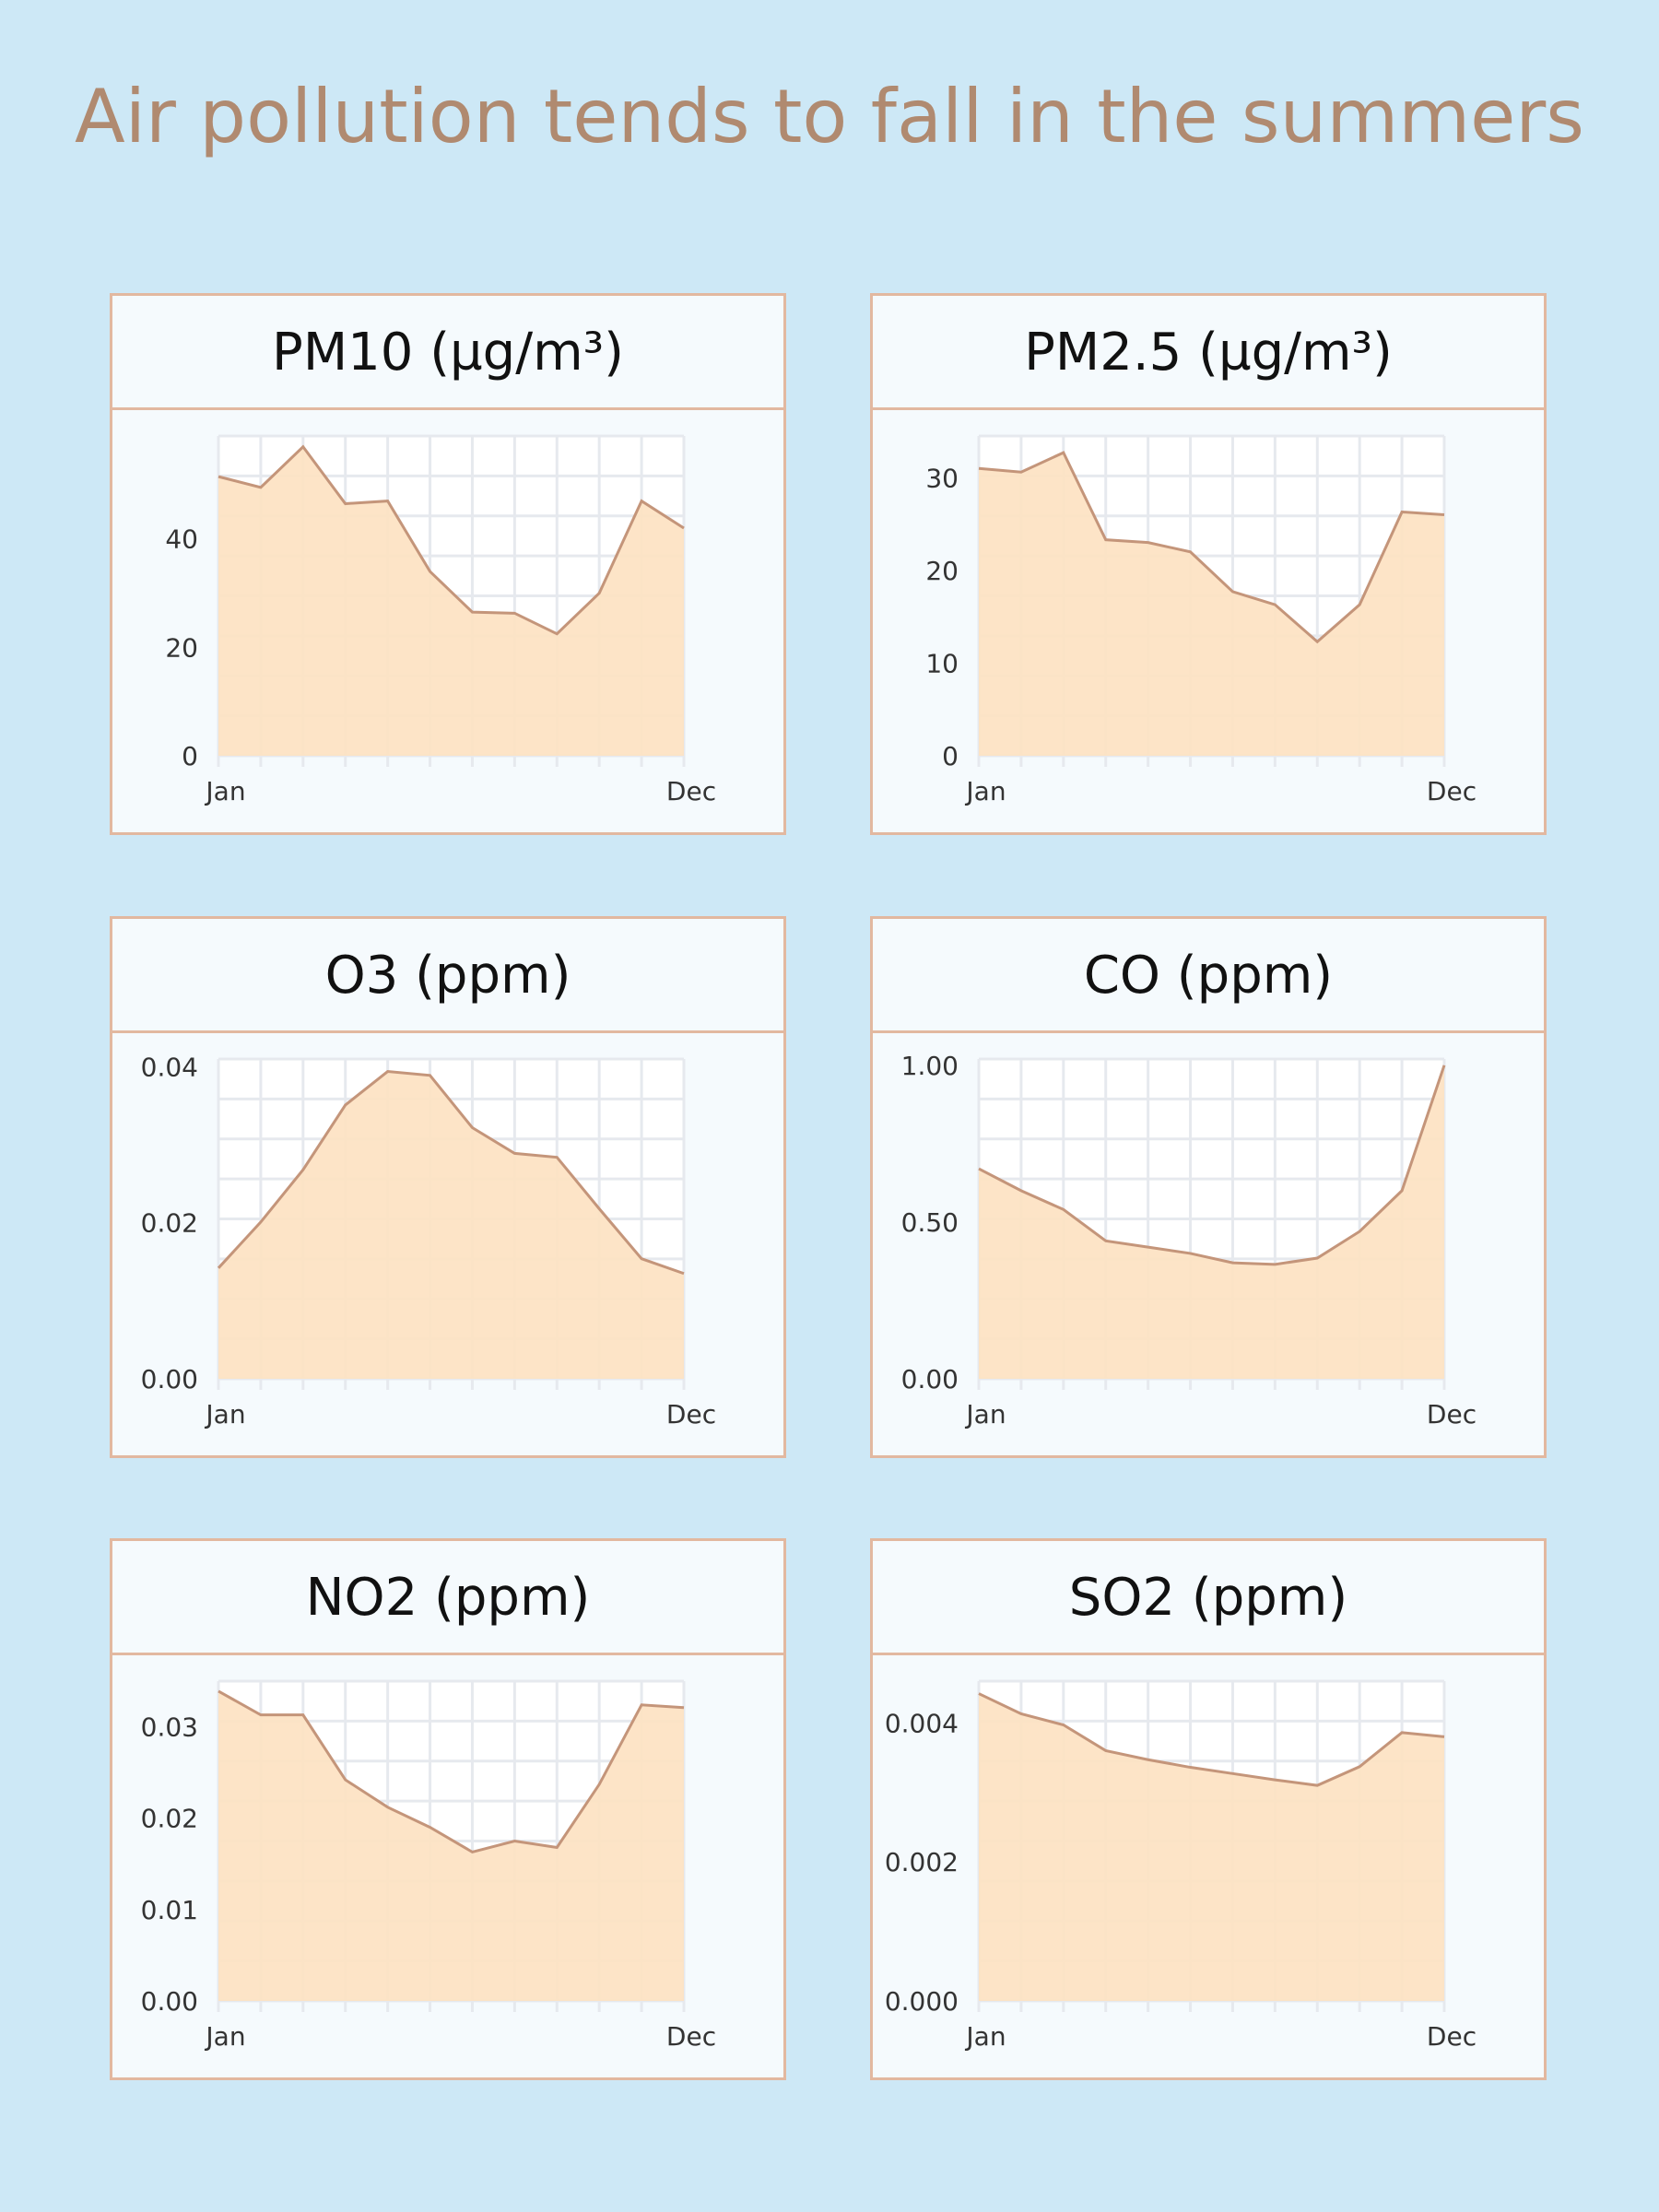 Image resolution: width=1659 pixels, height=2212 pixels. What do you see at coordinates (169, 1910) in the screenshot?
I see `y-tick-label: 0.01` at bounding box center [169, 1910].